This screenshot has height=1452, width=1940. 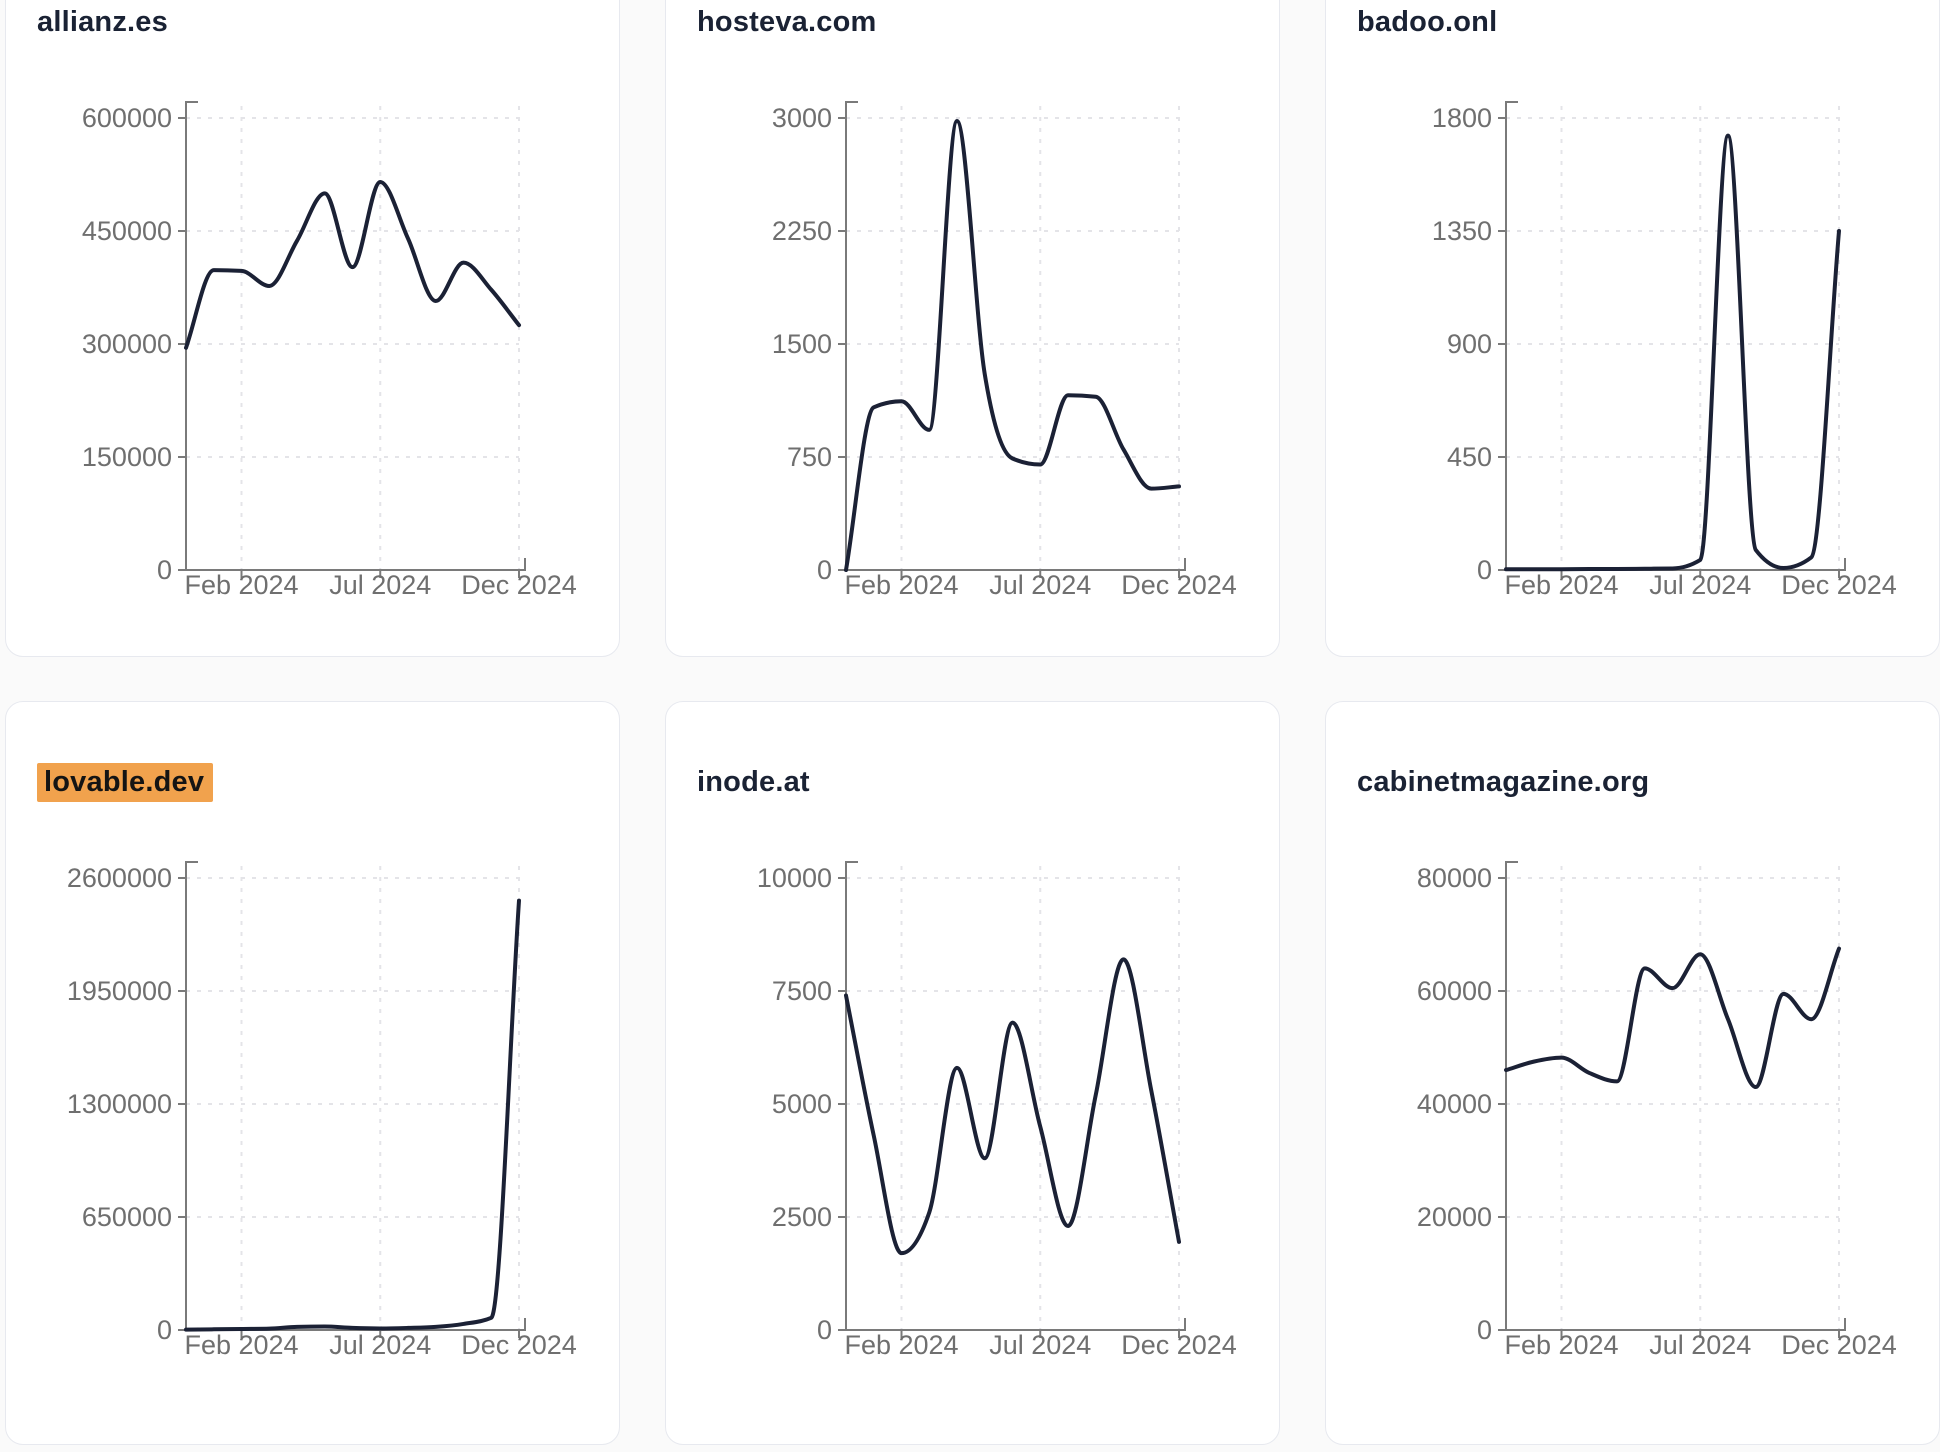 What do you see at coordinates (988, 22) in the screenshot?
I see `card-title: hosteva.com` at bounding box center [988, 22].